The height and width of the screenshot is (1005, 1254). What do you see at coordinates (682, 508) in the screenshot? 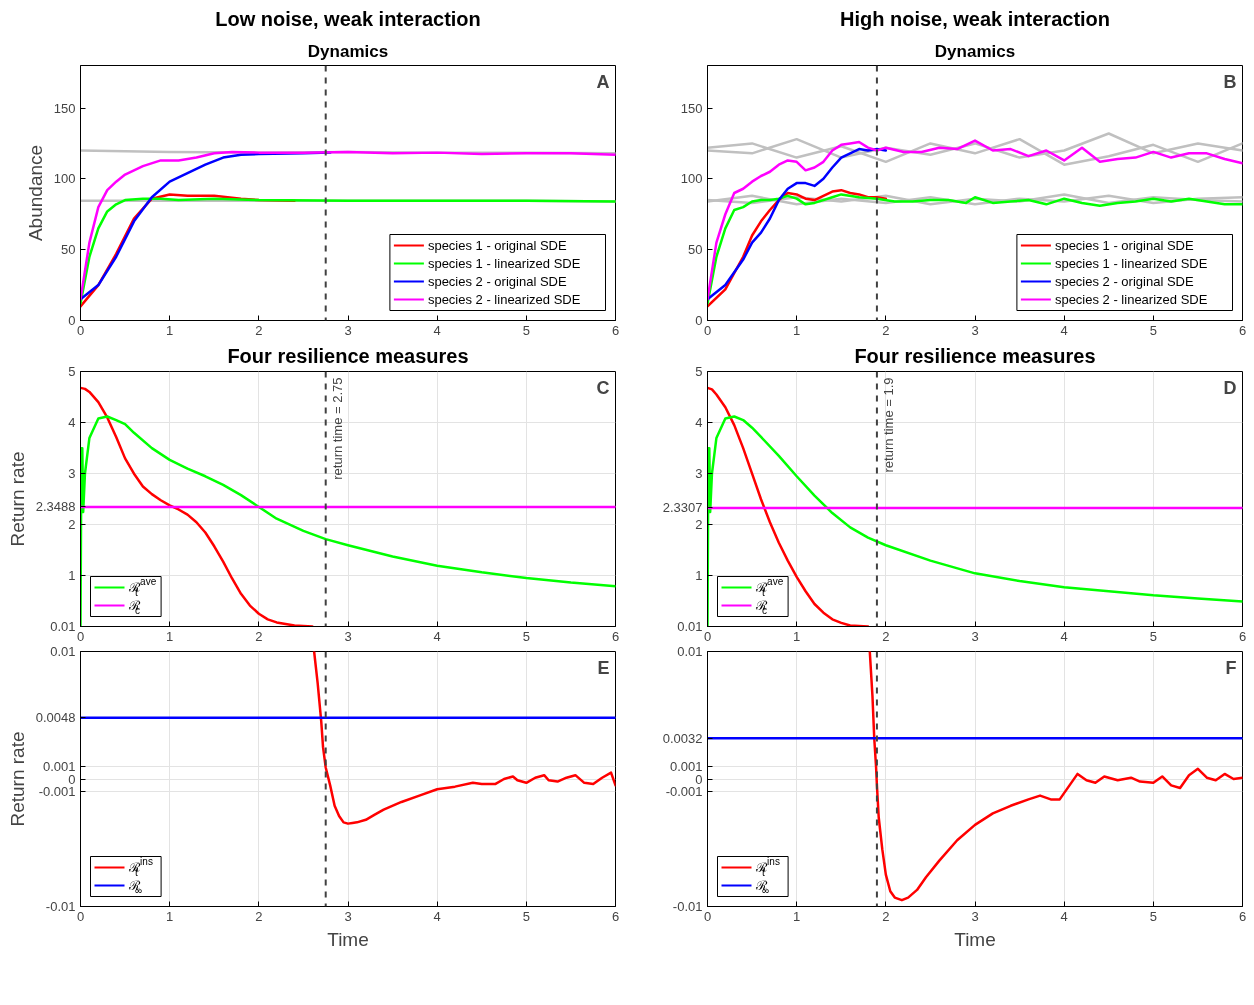
I see `y-tick-label: 2.3307` at bounding box center [682, 508].